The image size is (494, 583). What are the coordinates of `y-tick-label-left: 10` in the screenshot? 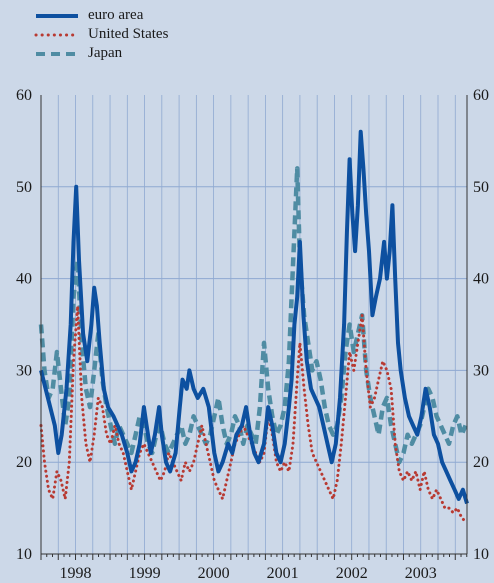 It's located at (24, 554).